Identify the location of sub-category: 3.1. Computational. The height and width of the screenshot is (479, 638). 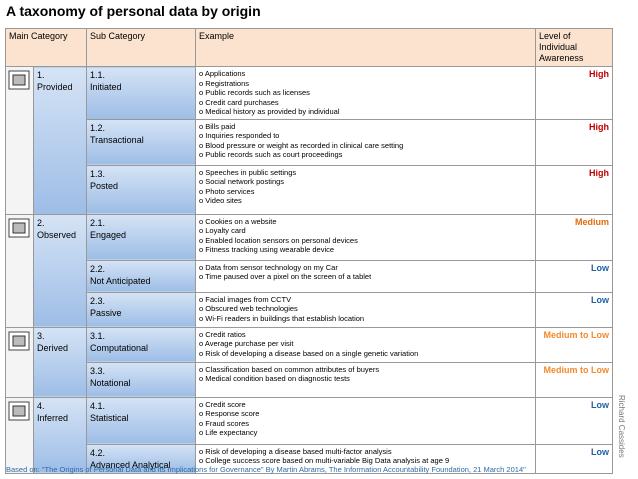
(141, 344).